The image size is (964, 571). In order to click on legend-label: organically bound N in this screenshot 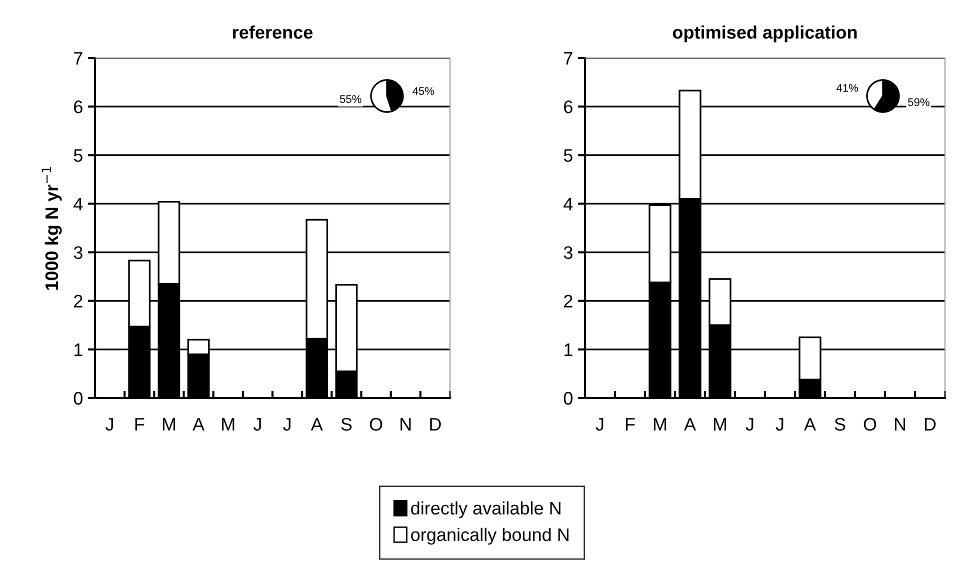, I will do `click(489, 536)`.